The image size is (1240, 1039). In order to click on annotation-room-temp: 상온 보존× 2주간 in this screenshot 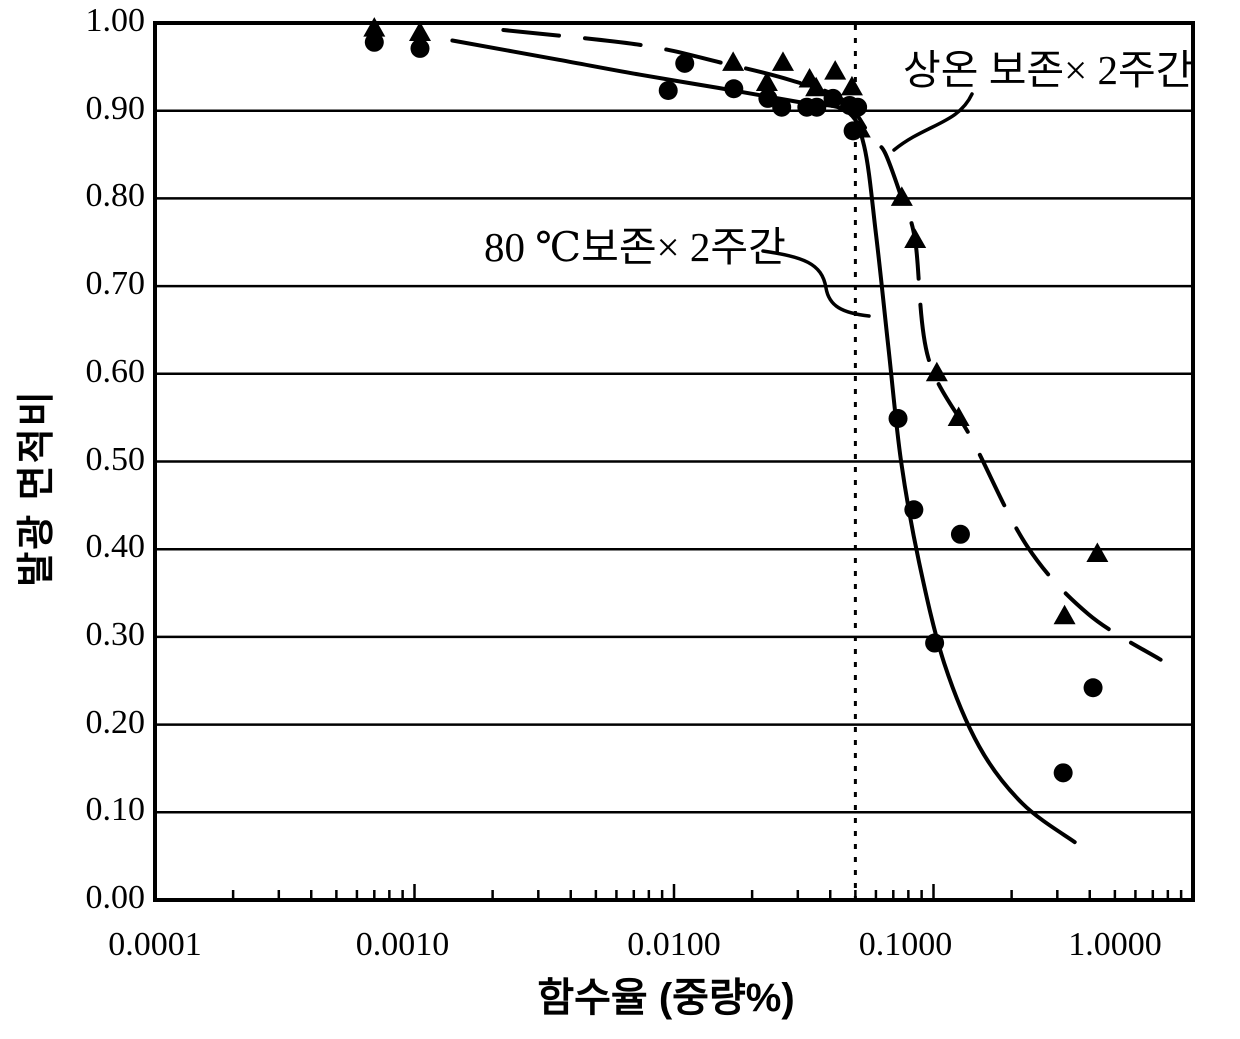, I will do `click(1048, 70)`.